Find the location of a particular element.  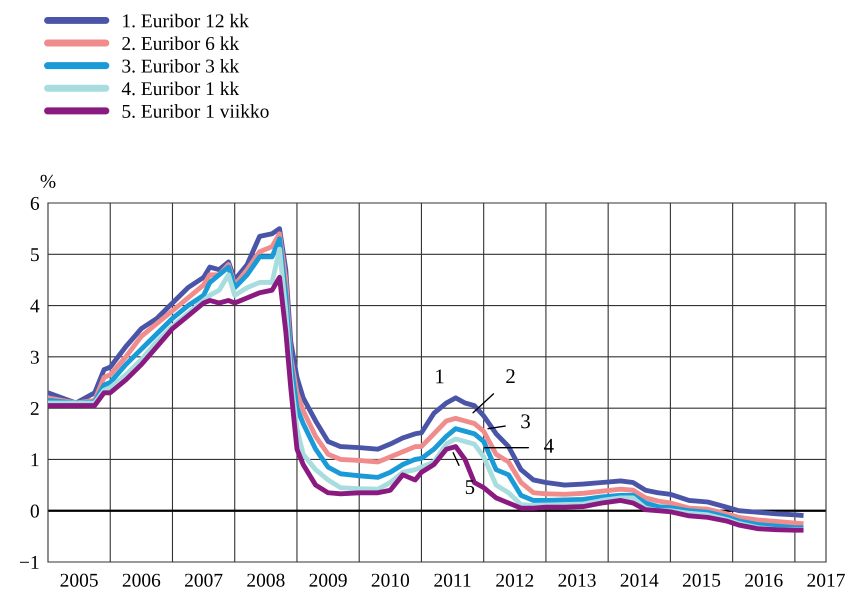

x-tick-label: 2010 is located at coordinates (391, 580).